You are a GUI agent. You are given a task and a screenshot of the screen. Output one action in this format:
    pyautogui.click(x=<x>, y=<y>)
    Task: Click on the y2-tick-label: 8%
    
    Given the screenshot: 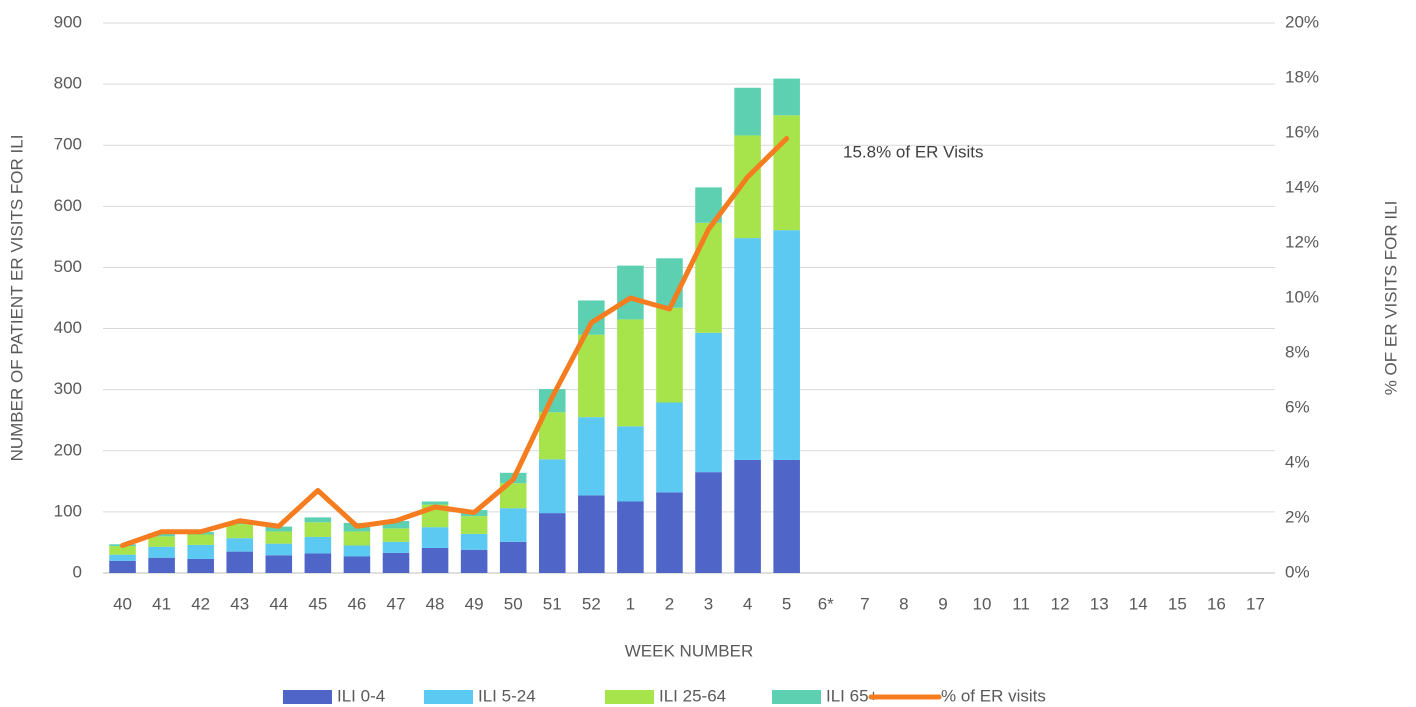 What is the action you would take?
    pyautogui.click(x=1297, y=351)
    